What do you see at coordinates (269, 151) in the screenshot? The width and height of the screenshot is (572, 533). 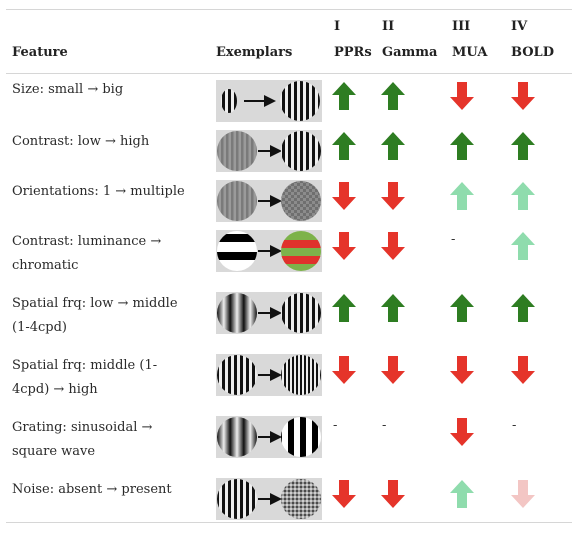 I see `exemplar-contrast` at bounding box center [269, 151].